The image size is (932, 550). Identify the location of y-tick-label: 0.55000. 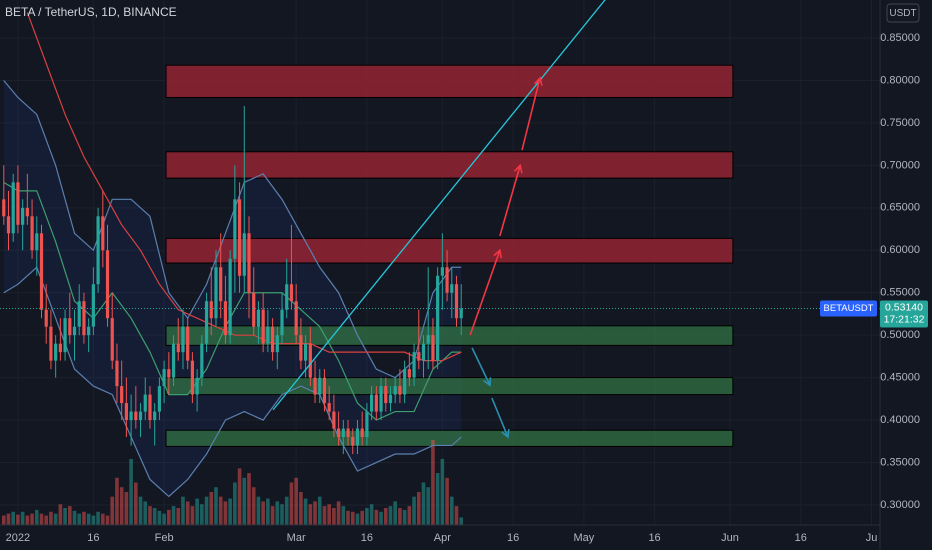
(900, 293).